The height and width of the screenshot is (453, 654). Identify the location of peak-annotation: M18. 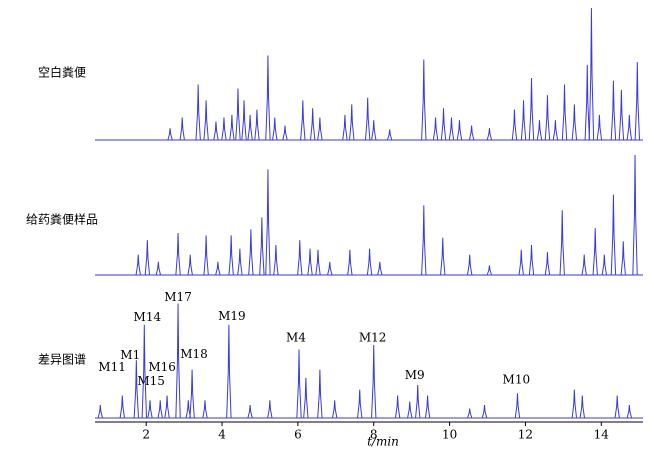
(194, 354).